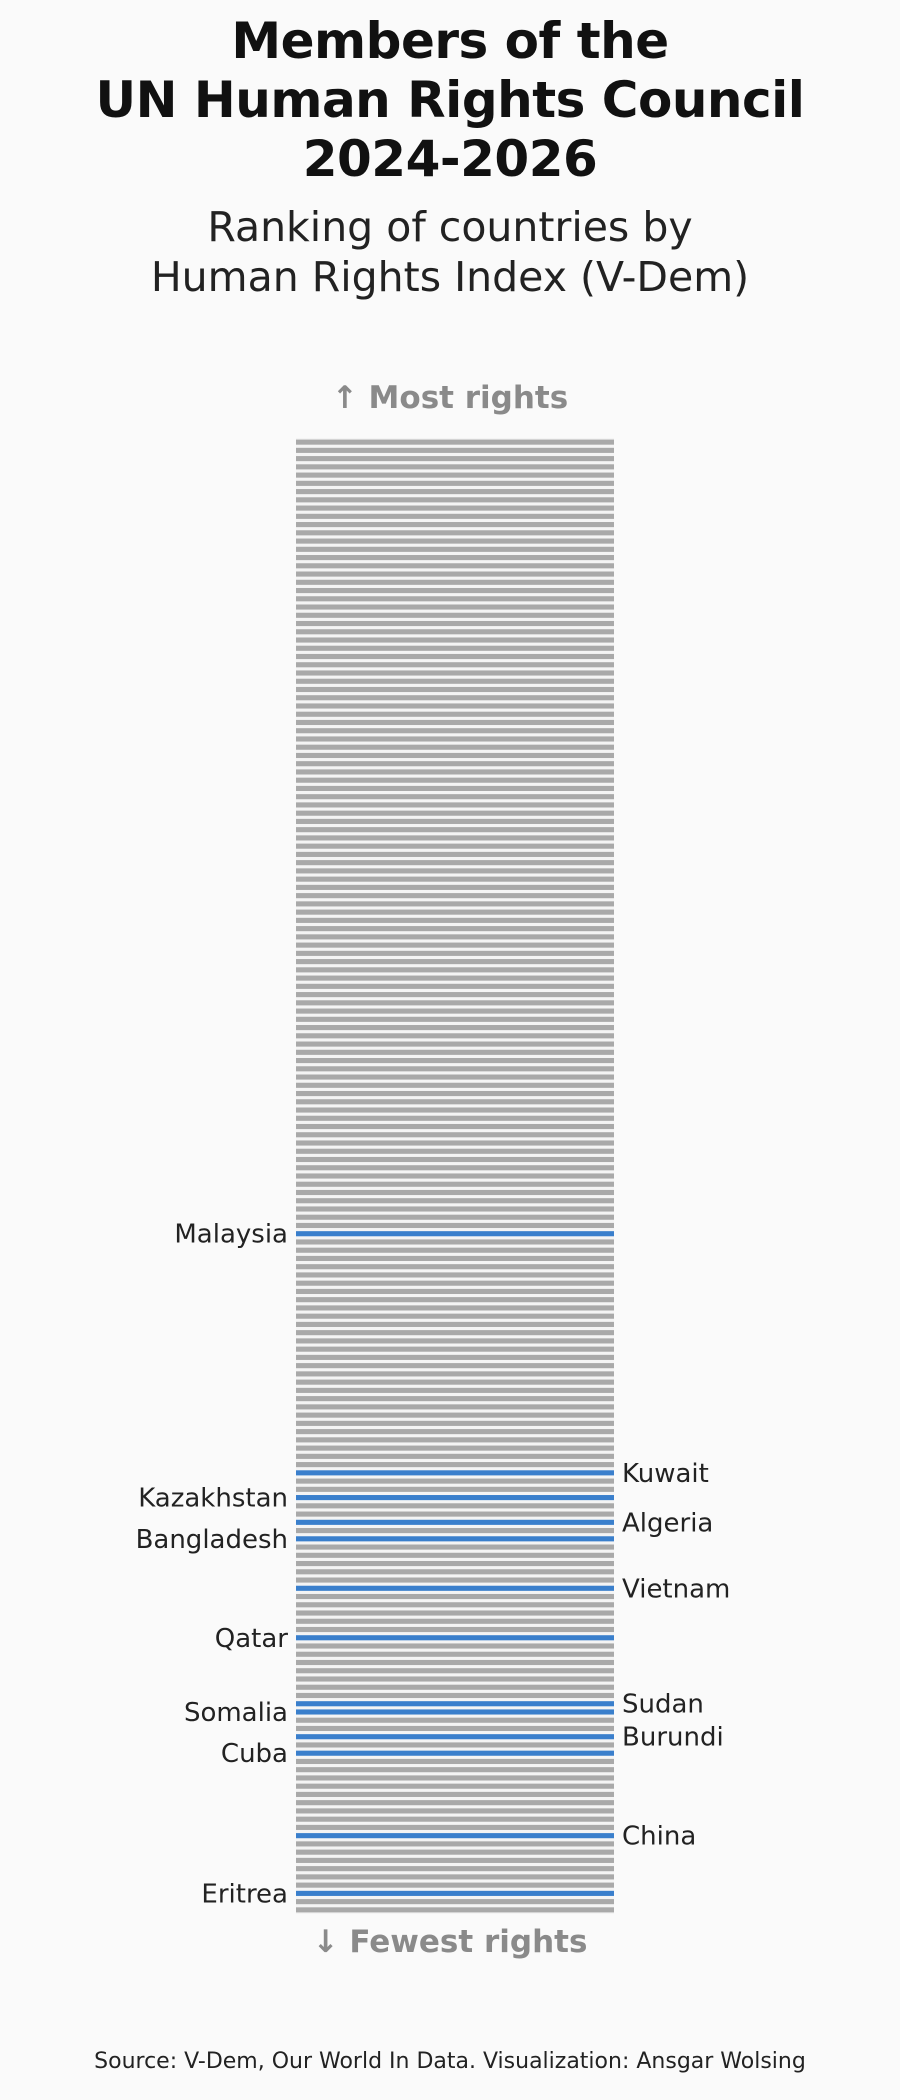  Describe the element at coordinates (450, 1942) in the screenshot. I see `fewest-rights-label: ↓ Fewest rights` at that location.